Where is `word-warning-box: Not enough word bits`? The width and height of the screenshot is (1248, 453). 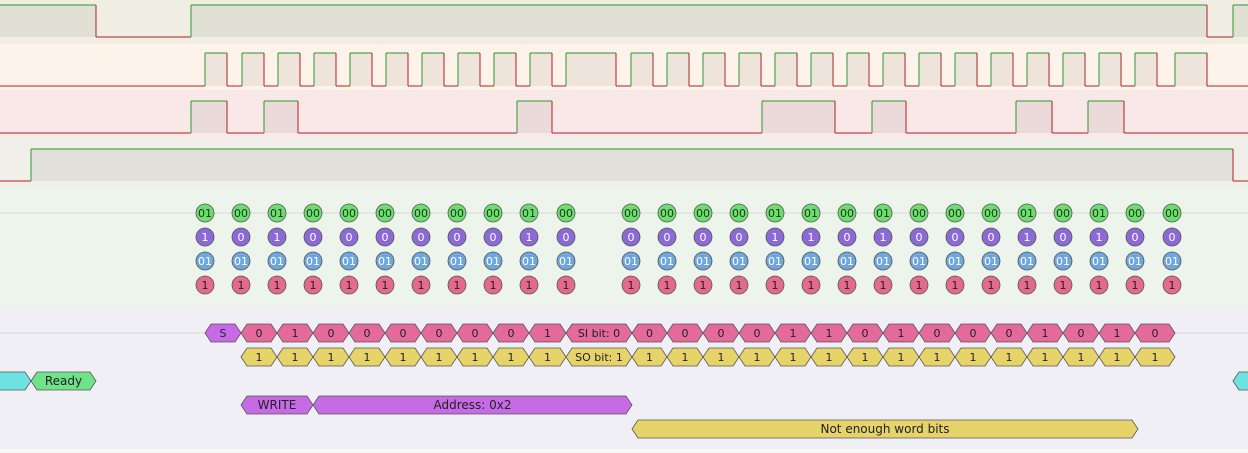 word-warning-box: Not enough word bits is located at coordinates (885, 429).